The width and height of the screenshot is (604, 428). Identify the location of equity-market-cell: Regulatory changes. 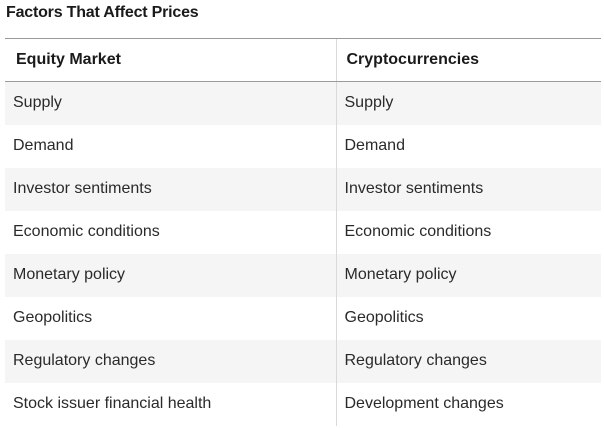
(170, 361).